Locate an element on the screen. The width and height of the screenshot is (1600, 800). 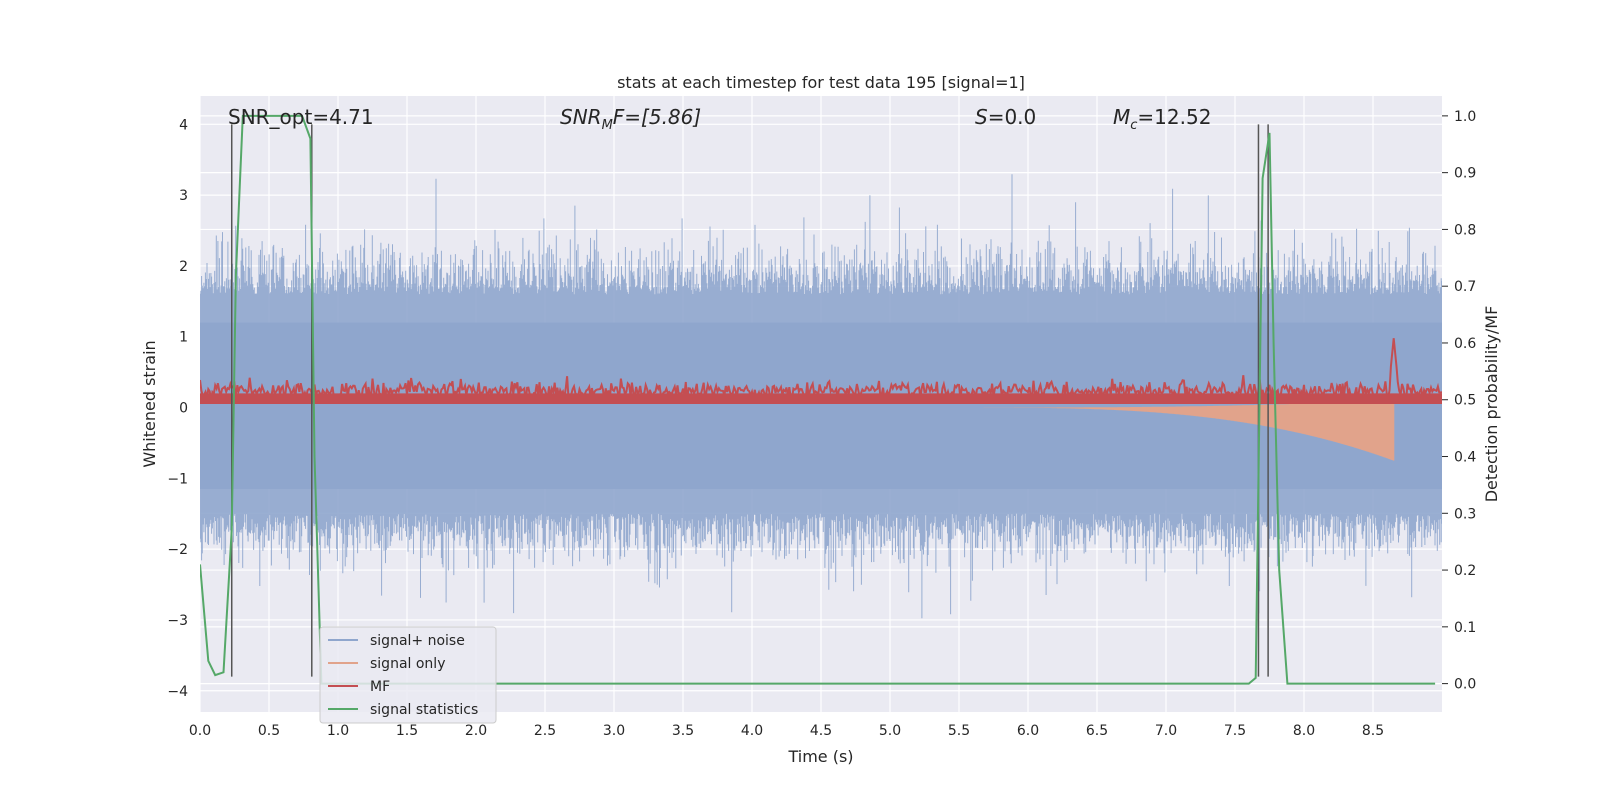
annotation-snr-mf-rest: F=[5.86] is located at coordinates (657, 117).